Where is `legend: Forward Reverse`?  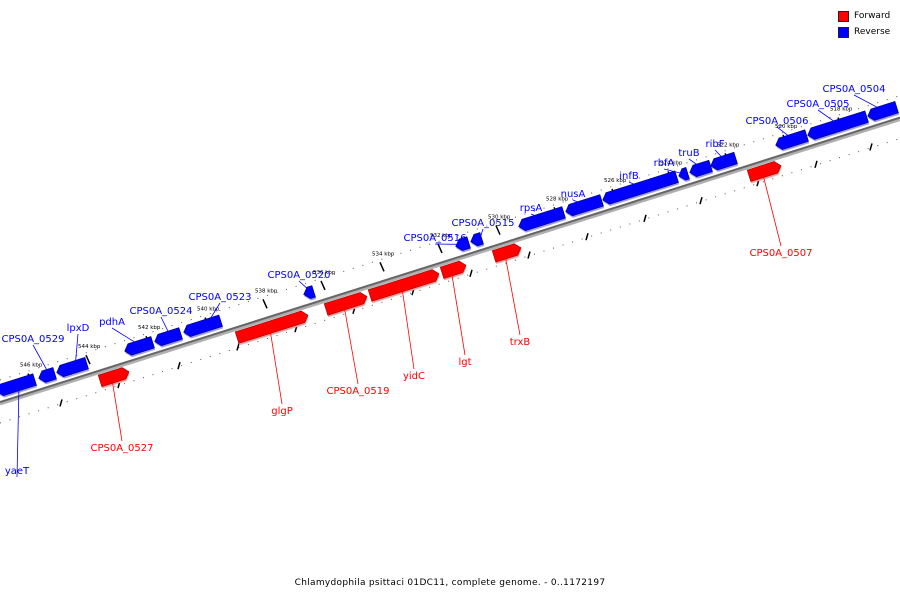 legend: Forward Reverse is located at coordinates (868, 24).